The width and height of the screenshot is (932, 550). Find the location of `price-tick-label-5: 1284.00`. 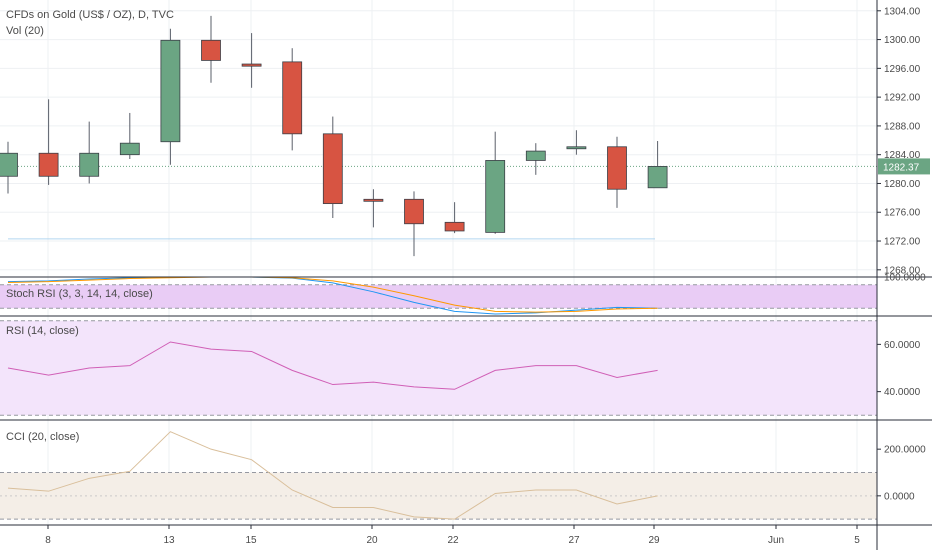

price-tick-label-5: 1284.00 is located at coordinates (902, 155).